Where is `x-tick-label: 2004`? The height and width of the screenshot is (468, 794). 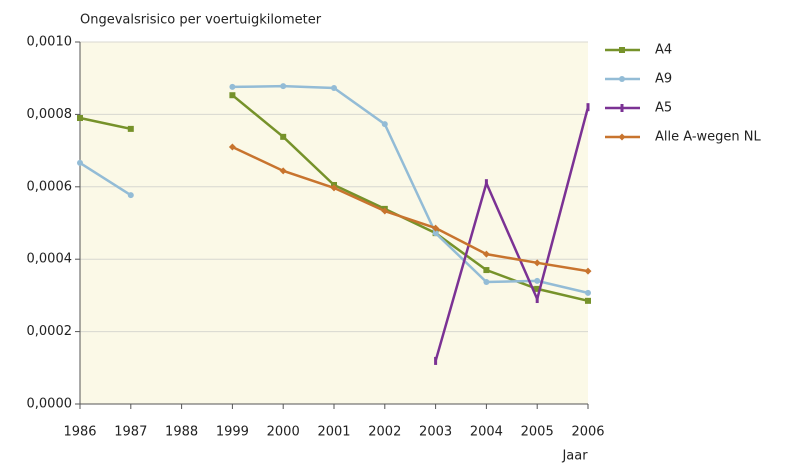
x-tick-label: 2004 is located at coordinates (486, 432).